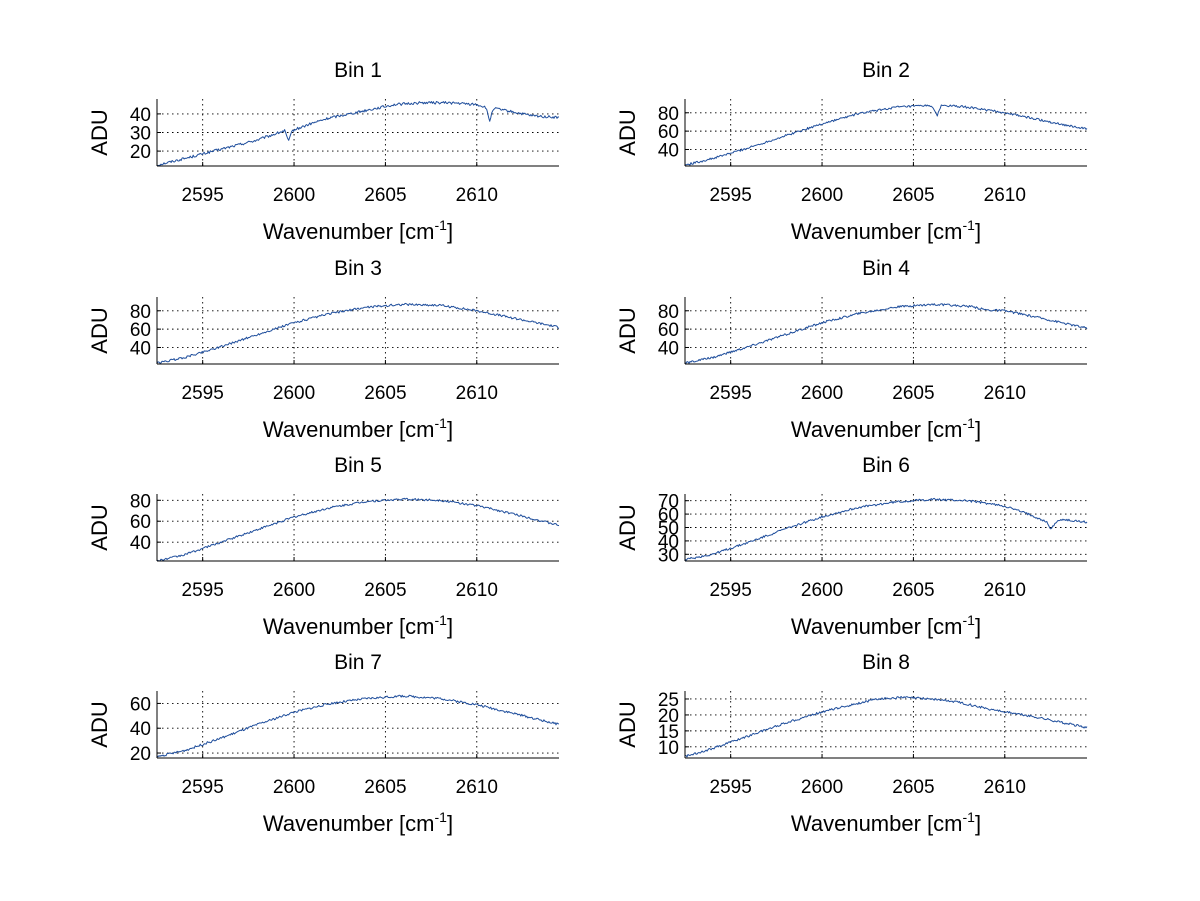 Image resolution: width=1200 pixels, height=901 pixels. What do you see at coordinates (886, 465) in the screenshot?
I see `subplot-title: Bin 6` at bounding box center [886, 465].